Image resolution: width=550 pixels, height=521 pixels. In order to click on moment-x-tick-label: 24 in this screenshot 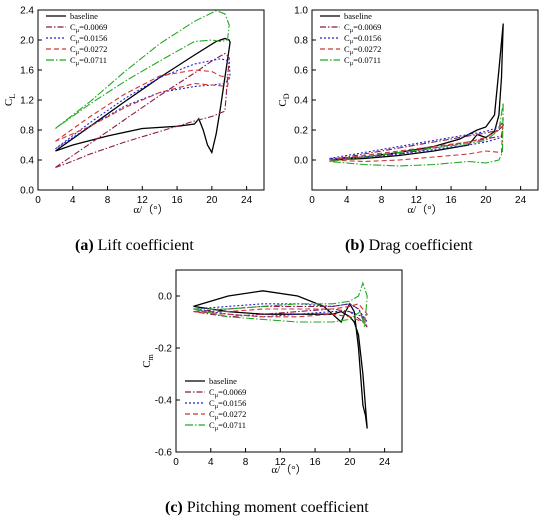, I will do `click(385, 462)`.